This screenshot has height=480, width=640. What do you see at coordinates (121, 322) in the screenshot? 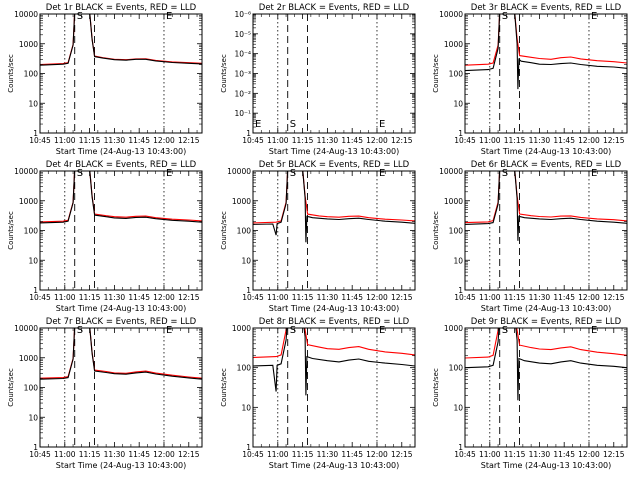
I see `panel-title: Det 7r BLACK = Events, RED = LLD` at bounding box center [121, 322].